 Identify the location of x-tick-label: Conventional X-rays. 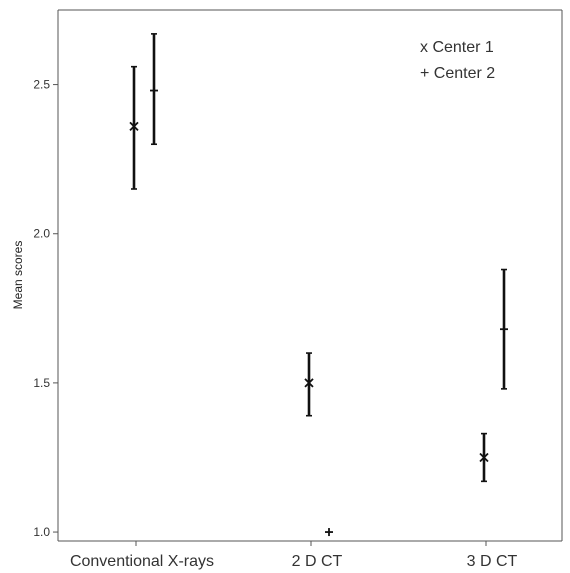
(142, 561).